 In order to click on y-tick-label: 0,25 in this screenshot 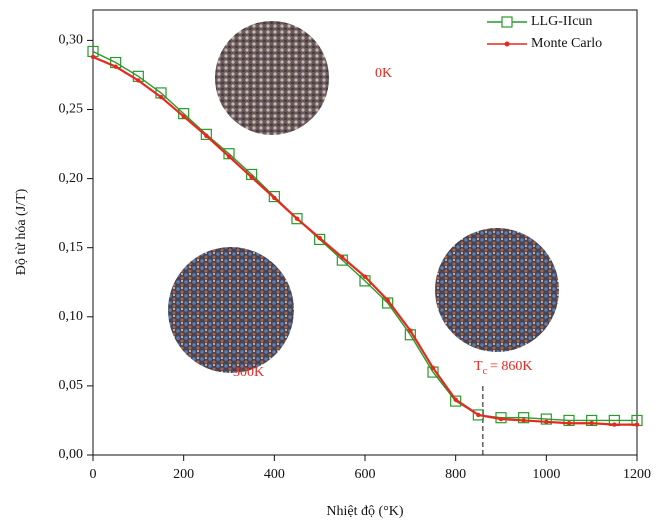, I will do `click(71, 109)`.